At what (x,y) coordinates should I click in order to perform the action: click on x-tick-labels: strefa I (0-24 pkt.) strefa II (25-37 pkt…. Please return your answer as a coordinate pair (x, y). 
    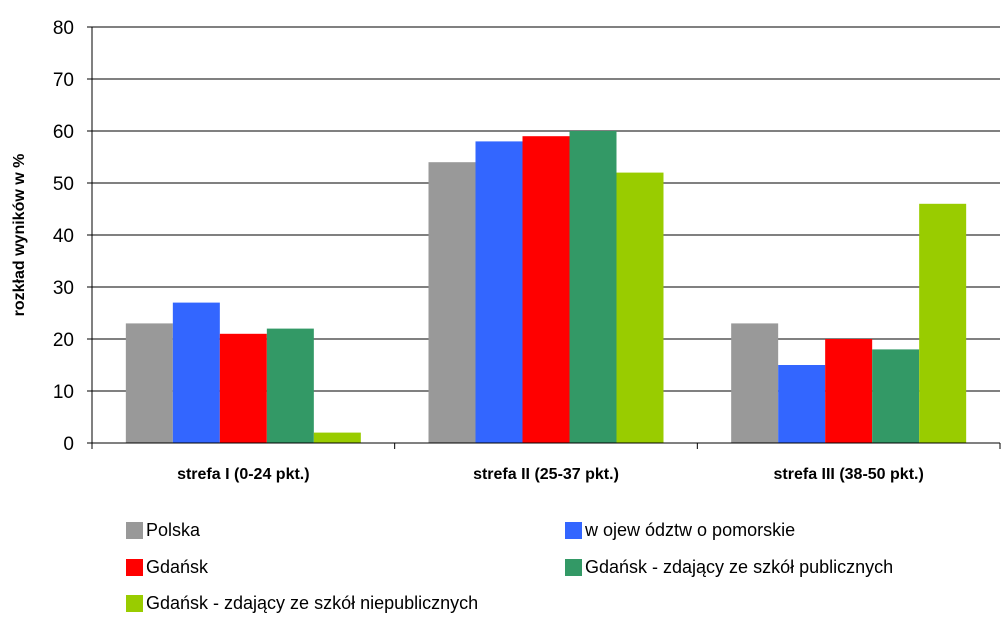
    Looking at the image, I should click on (550, 474).